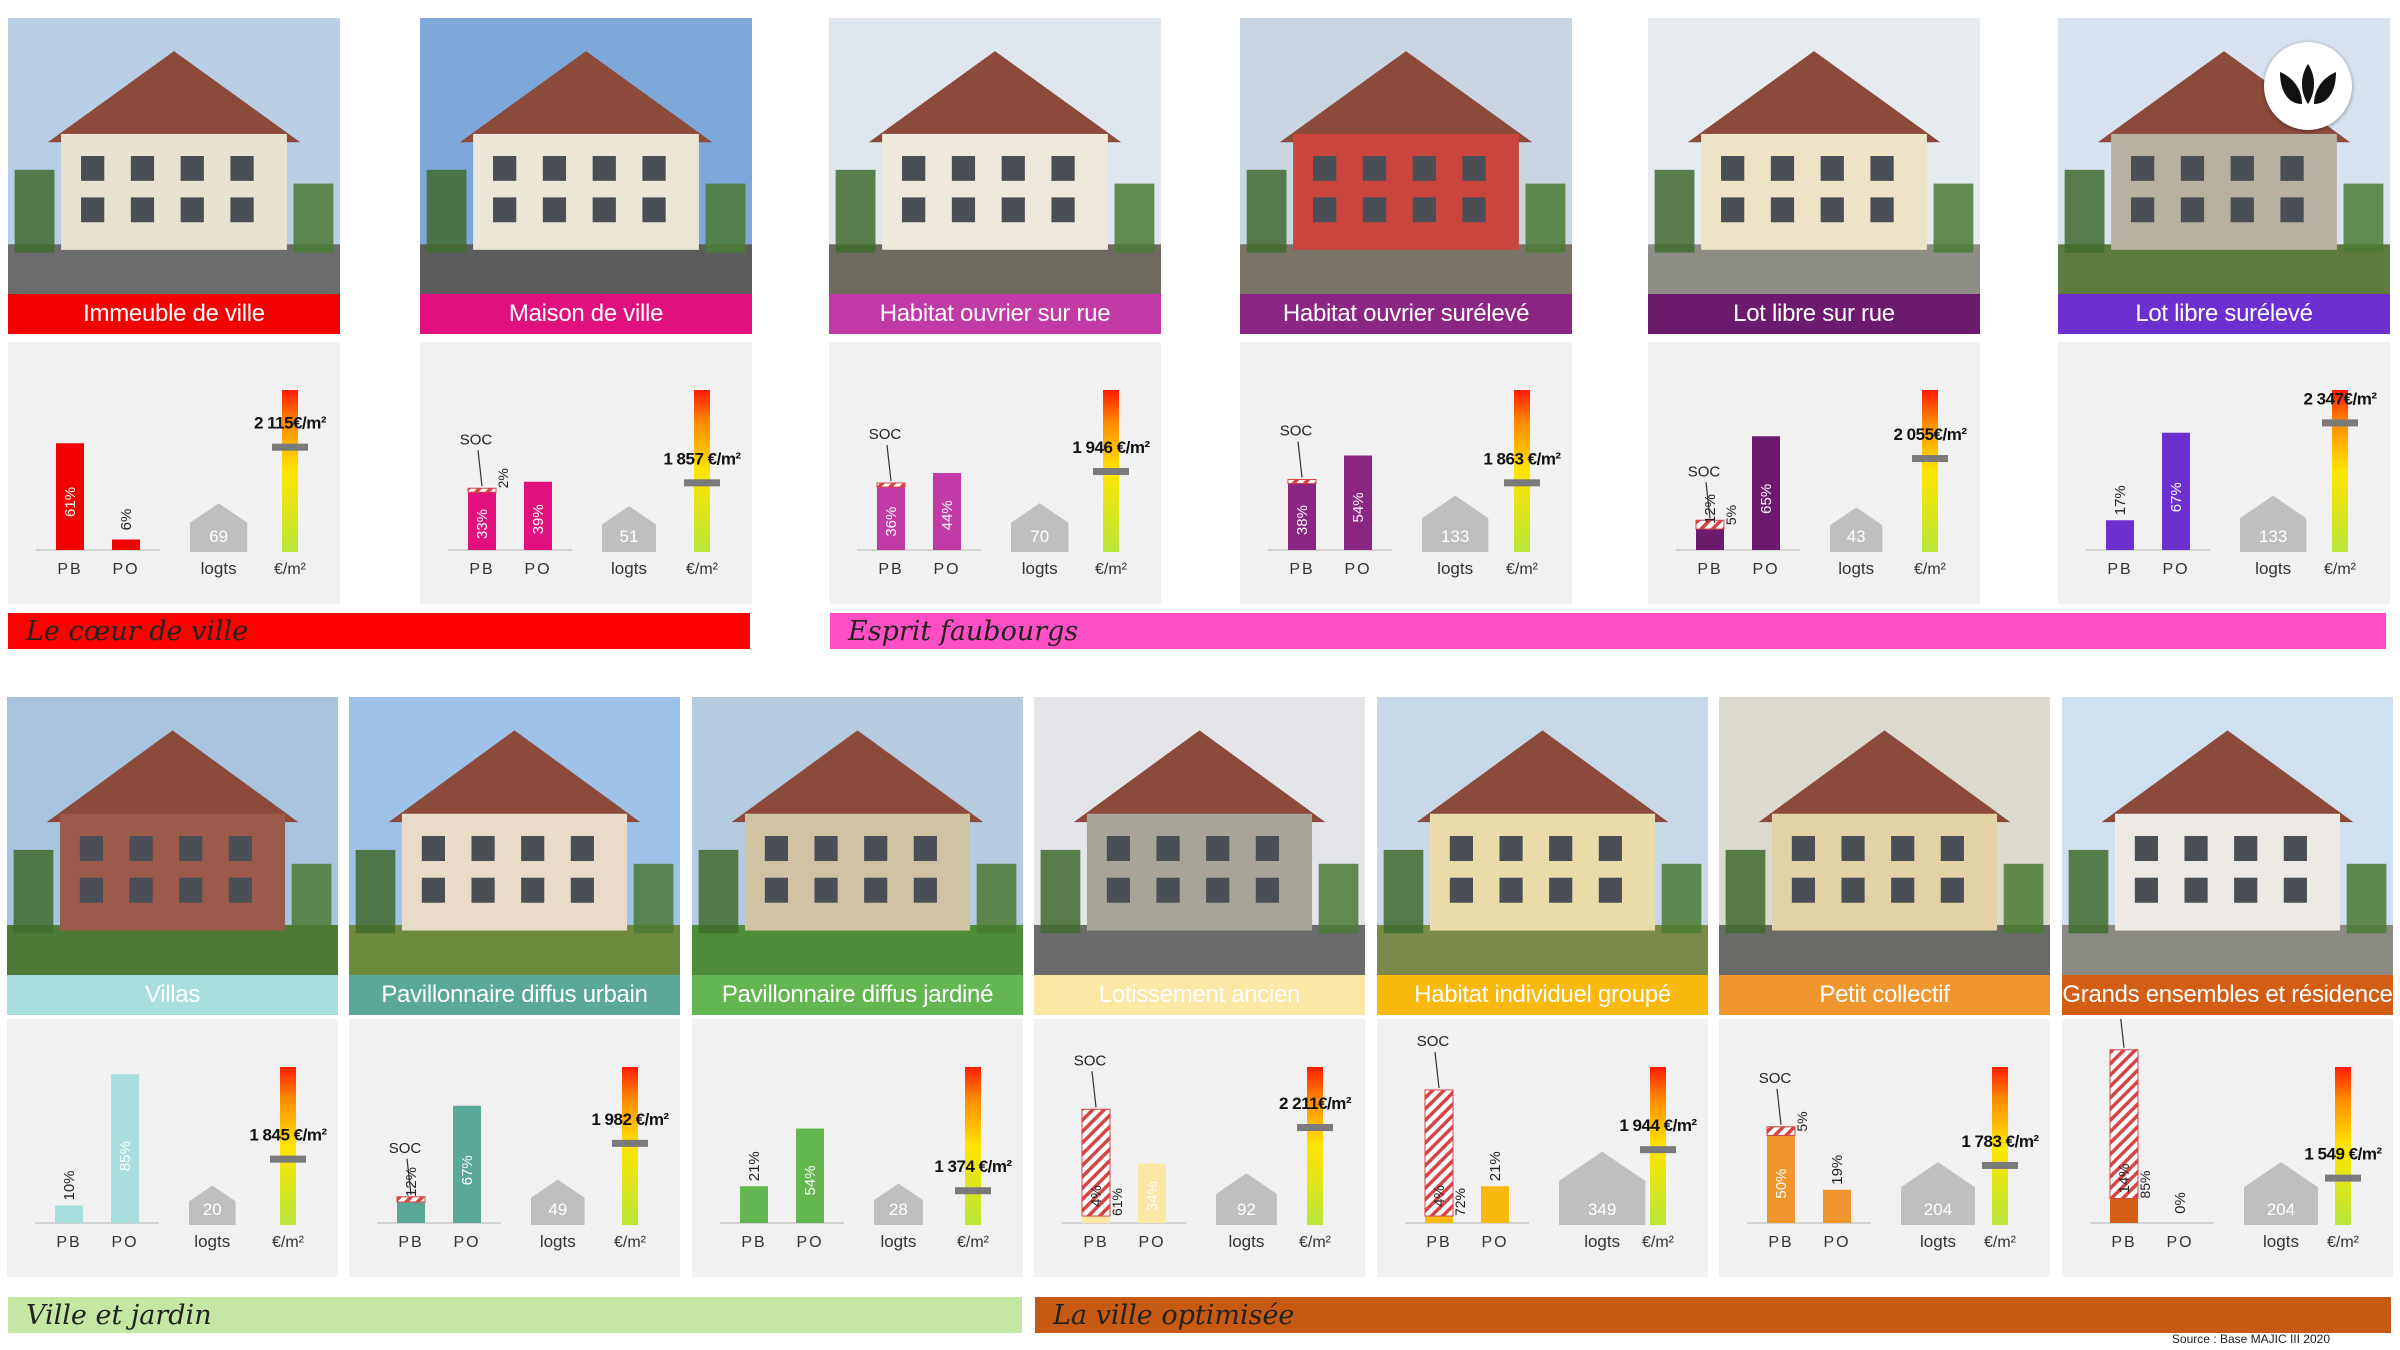  Describe the element at coordinates (514, 1148) in the screenshot. I see `stats-panel: SOC 12% 67% PB PO 49 logts 1 982 €/m² €/m²` at that location.